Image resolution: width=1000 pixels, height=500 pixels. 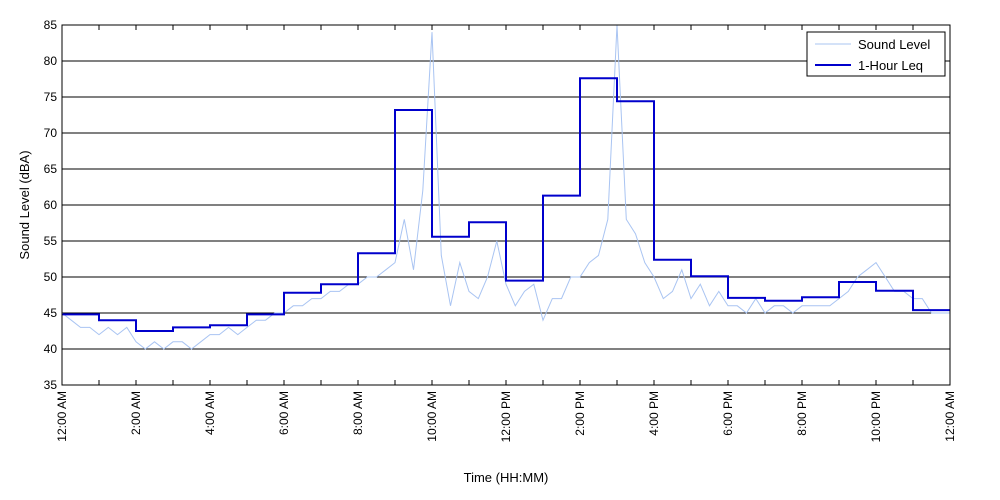 I want to click on y-tick-label: 70, so click(x=51, y=133).